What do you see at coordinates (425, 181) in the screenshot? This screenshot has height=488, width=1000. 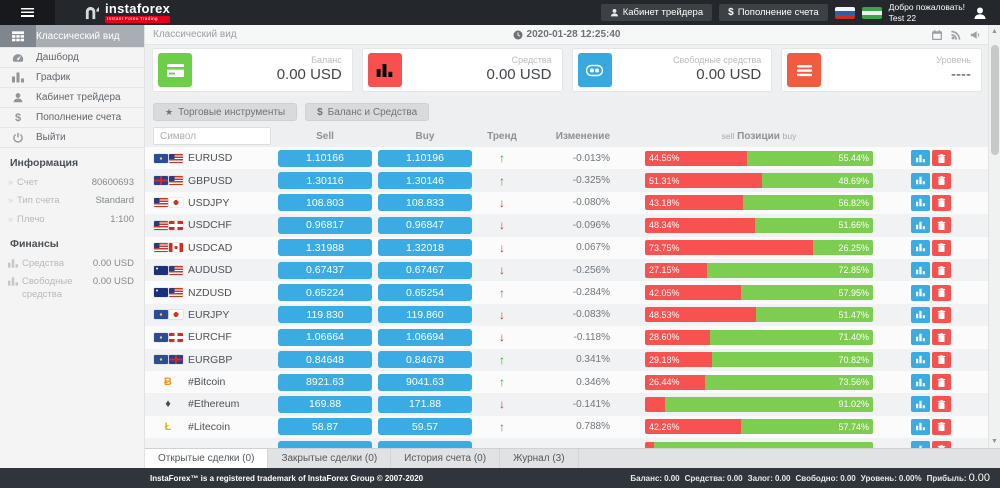 I see `price-buy-button: 1.30146` at bounding box center [425, 181].